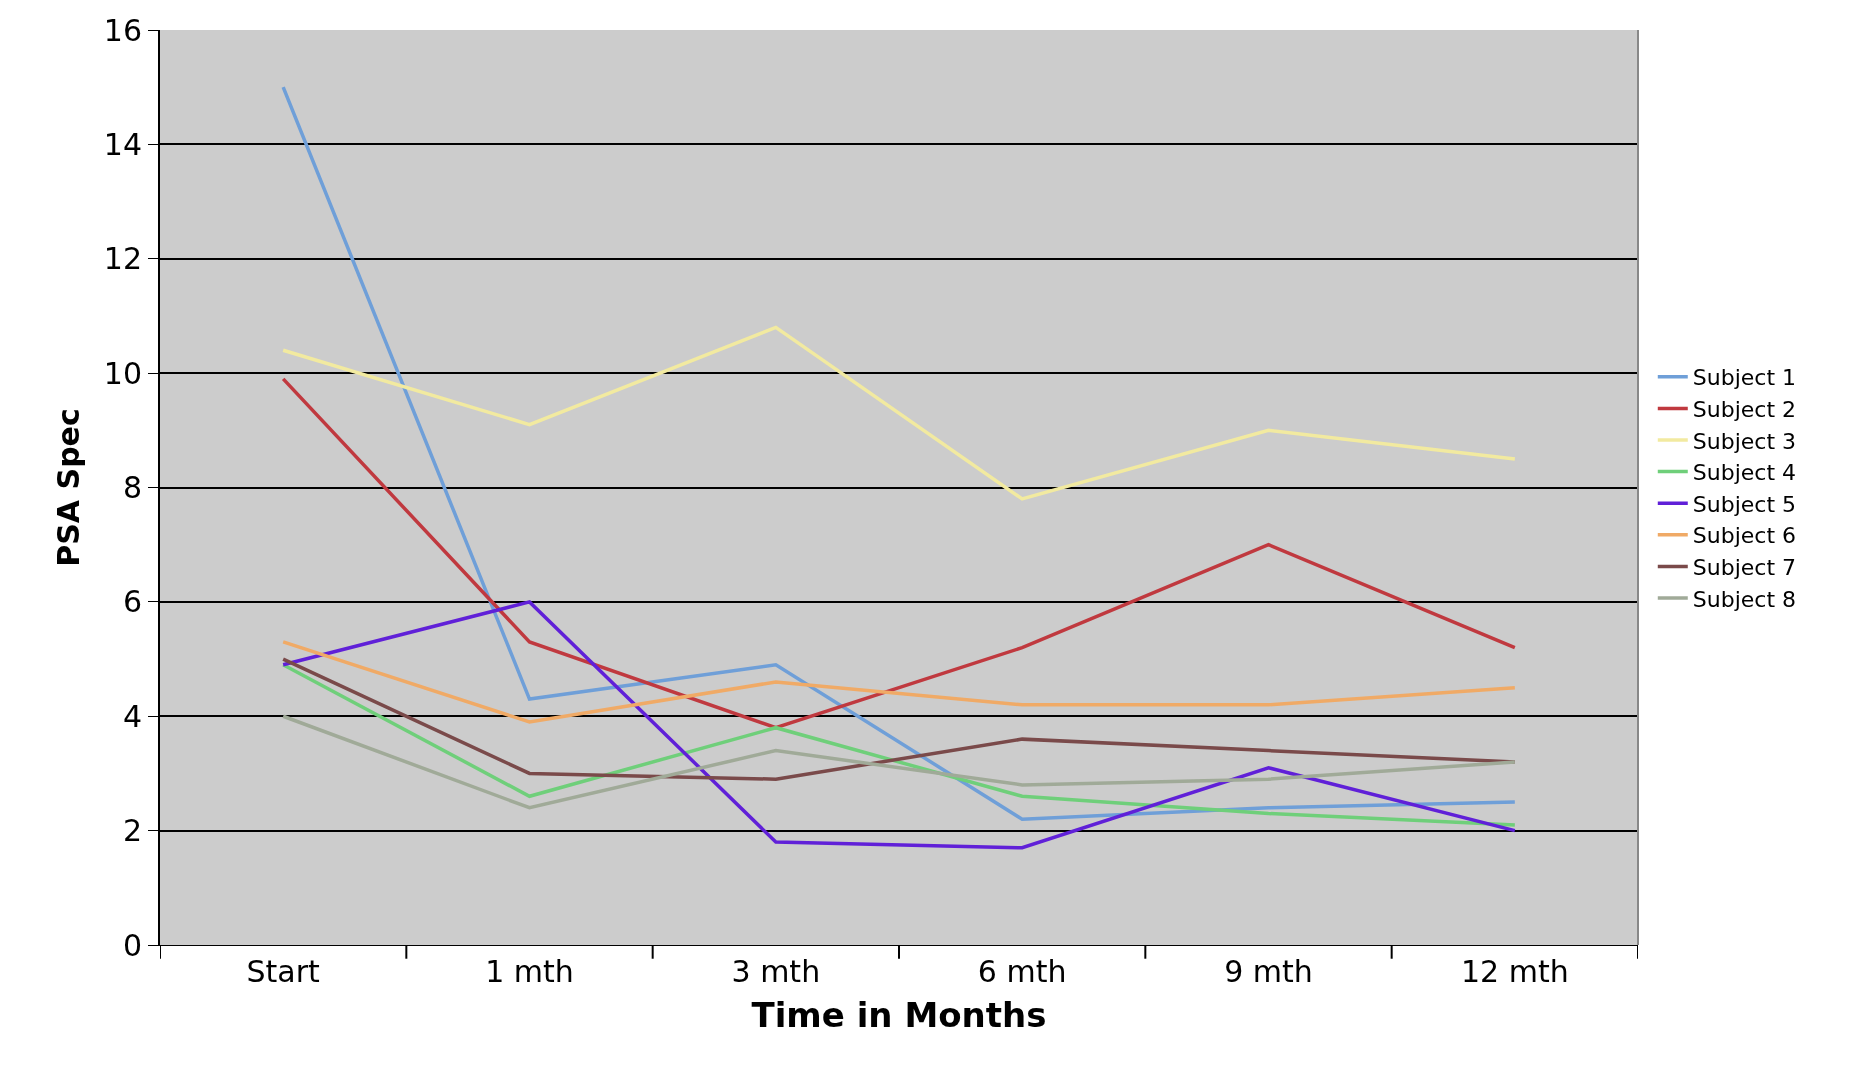 The width and height of the screenshot is (1868, 1085). What do you see at coordinates (1514, 971) in the screenshot?
I see `x-tick-label: 12 mth` at bounding box center [1514, 971].